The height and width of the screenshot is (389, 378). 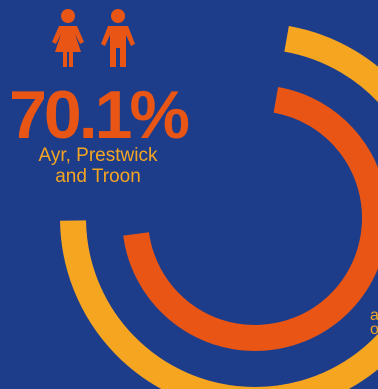 What do you see at coordinates (99, 115) in the screenshot?
I see `percent-value: 70.1%` at bounding box center [99, 115].